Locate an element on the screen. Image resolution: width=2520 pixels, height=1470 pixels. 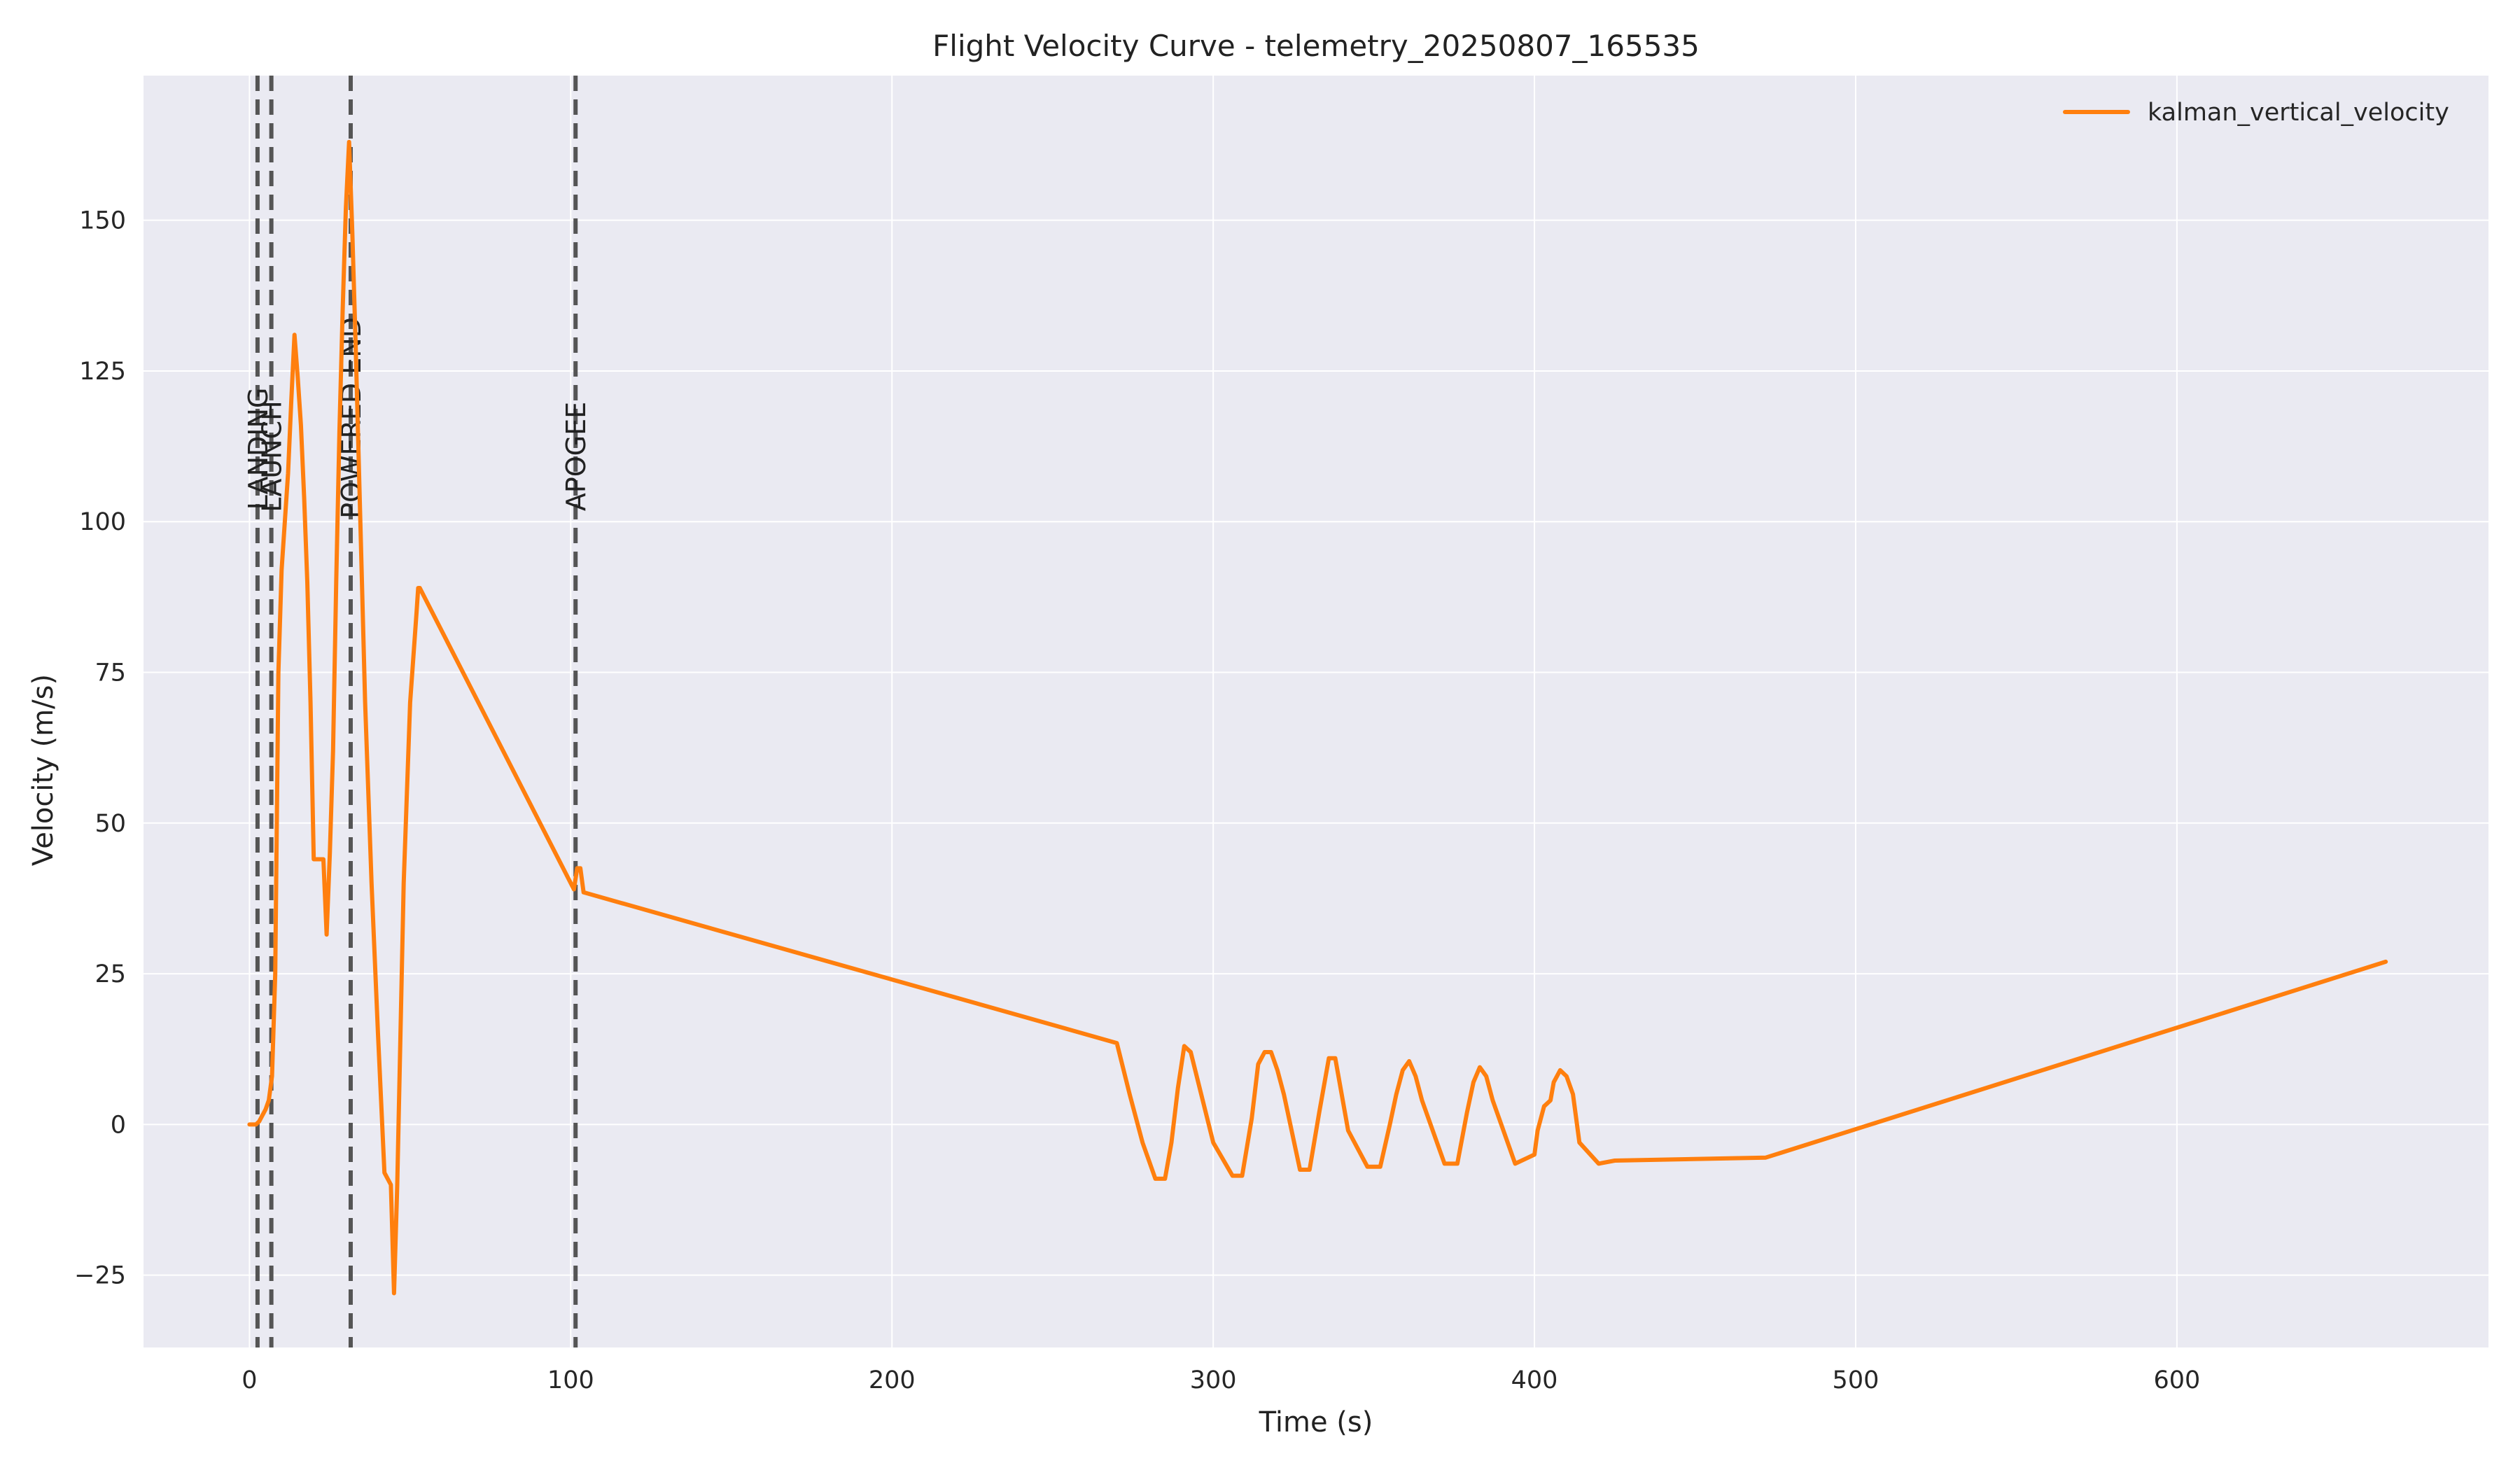
y-tick-label: 0 is located at coordinates (118, 1125).